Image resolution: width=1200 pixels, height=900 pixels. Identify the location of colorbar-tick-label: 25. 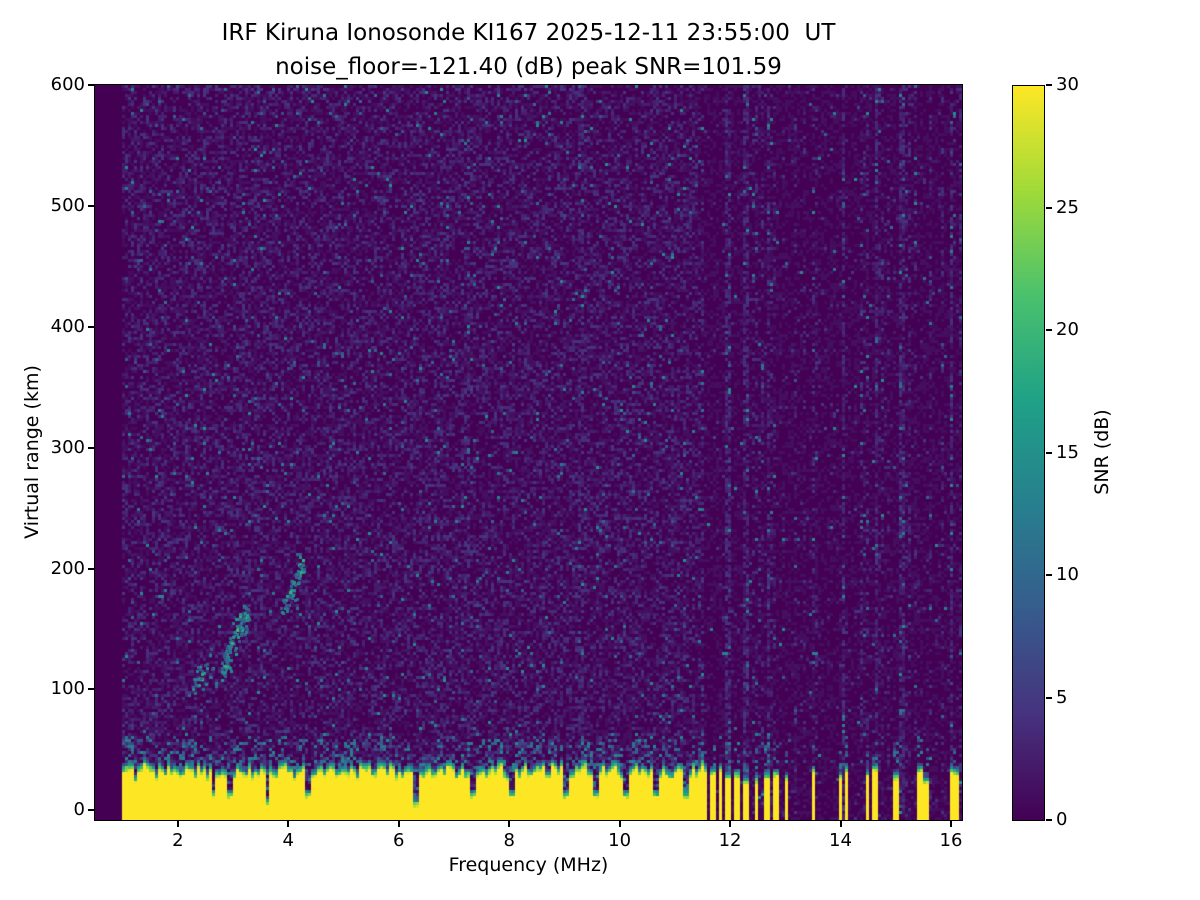
(1067, 207).